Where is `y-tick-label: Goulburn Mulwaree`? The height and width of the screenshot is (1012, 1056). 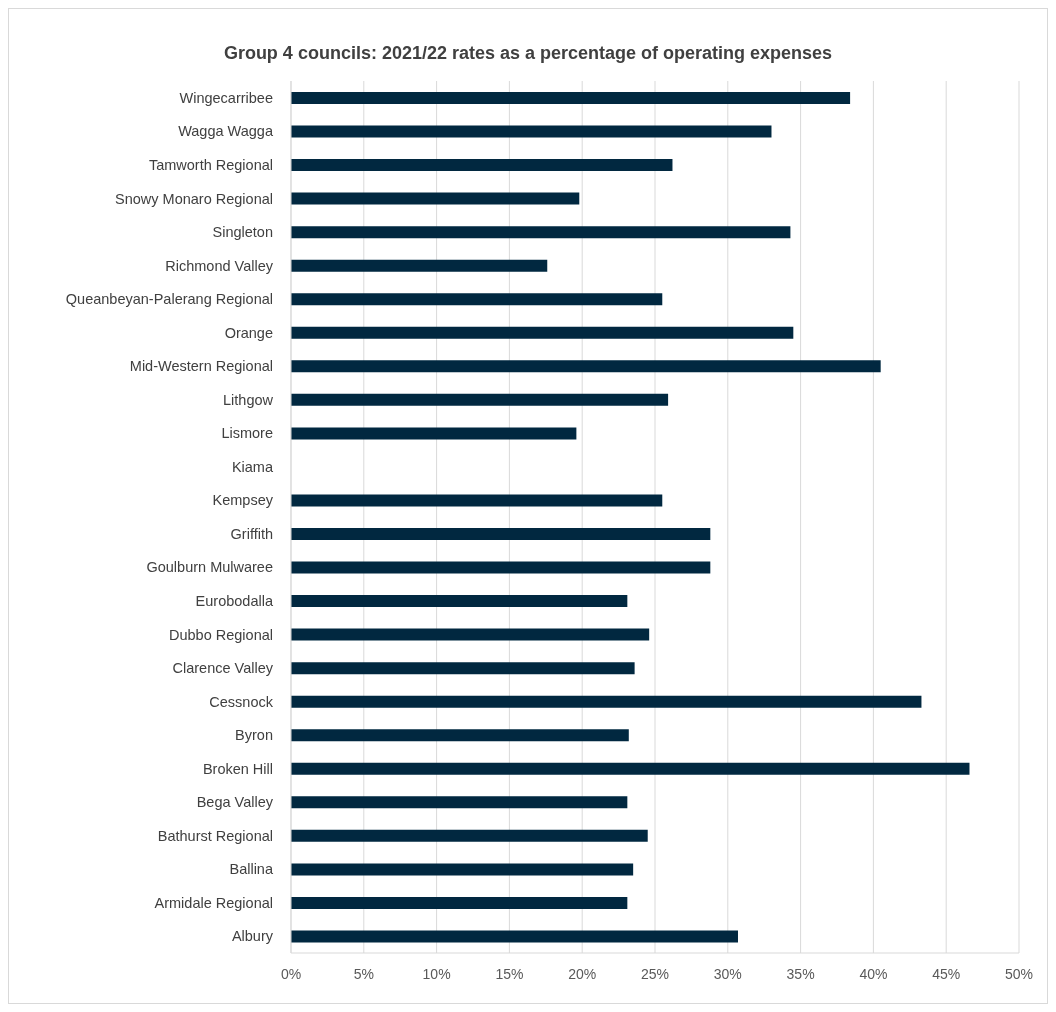 y-tick-label: Goulburn Mulwaree is located at coordinates (209, 567).